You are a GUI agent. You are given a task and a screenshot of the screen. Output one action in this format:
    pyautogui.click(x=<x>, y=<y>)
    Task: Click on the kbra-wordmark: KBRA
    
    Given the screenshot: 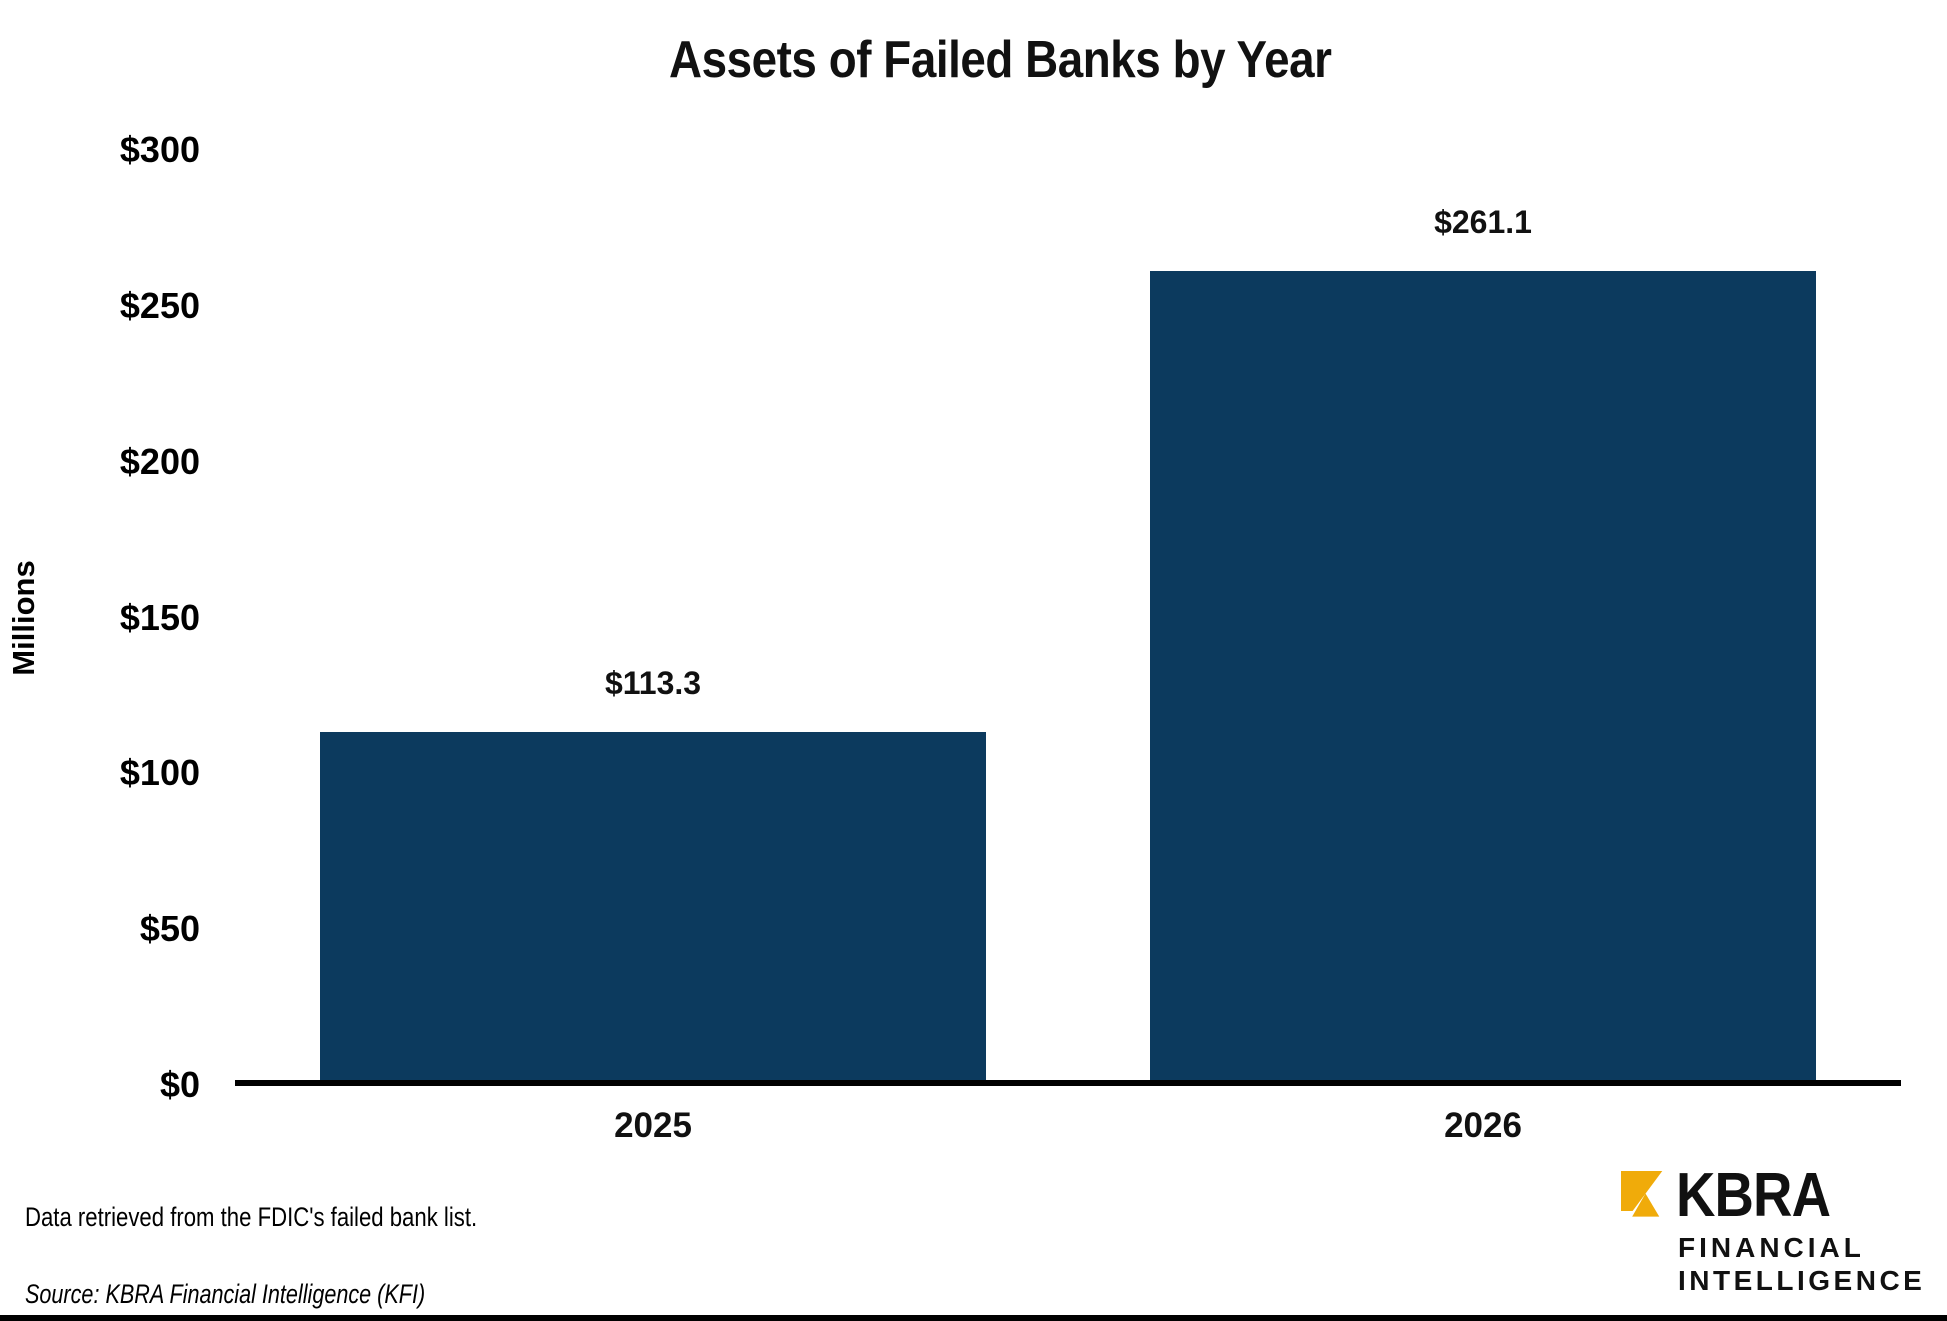 What is the action you would take?
    pyautogui.click(x=1753, y=1195)
    